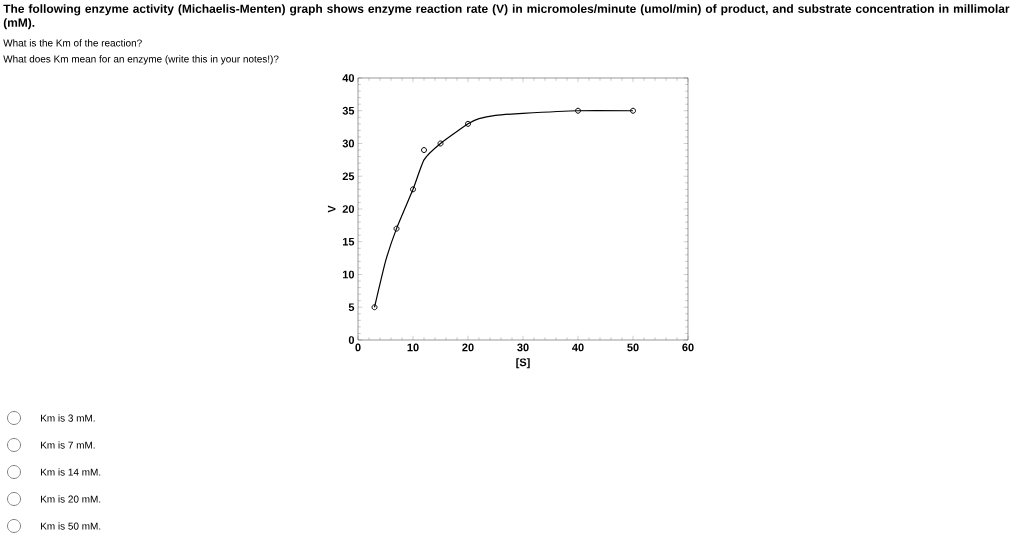 This screenshot has width=1029, height=542. I want to click on y-tick-label: 5, so click(351, 307).